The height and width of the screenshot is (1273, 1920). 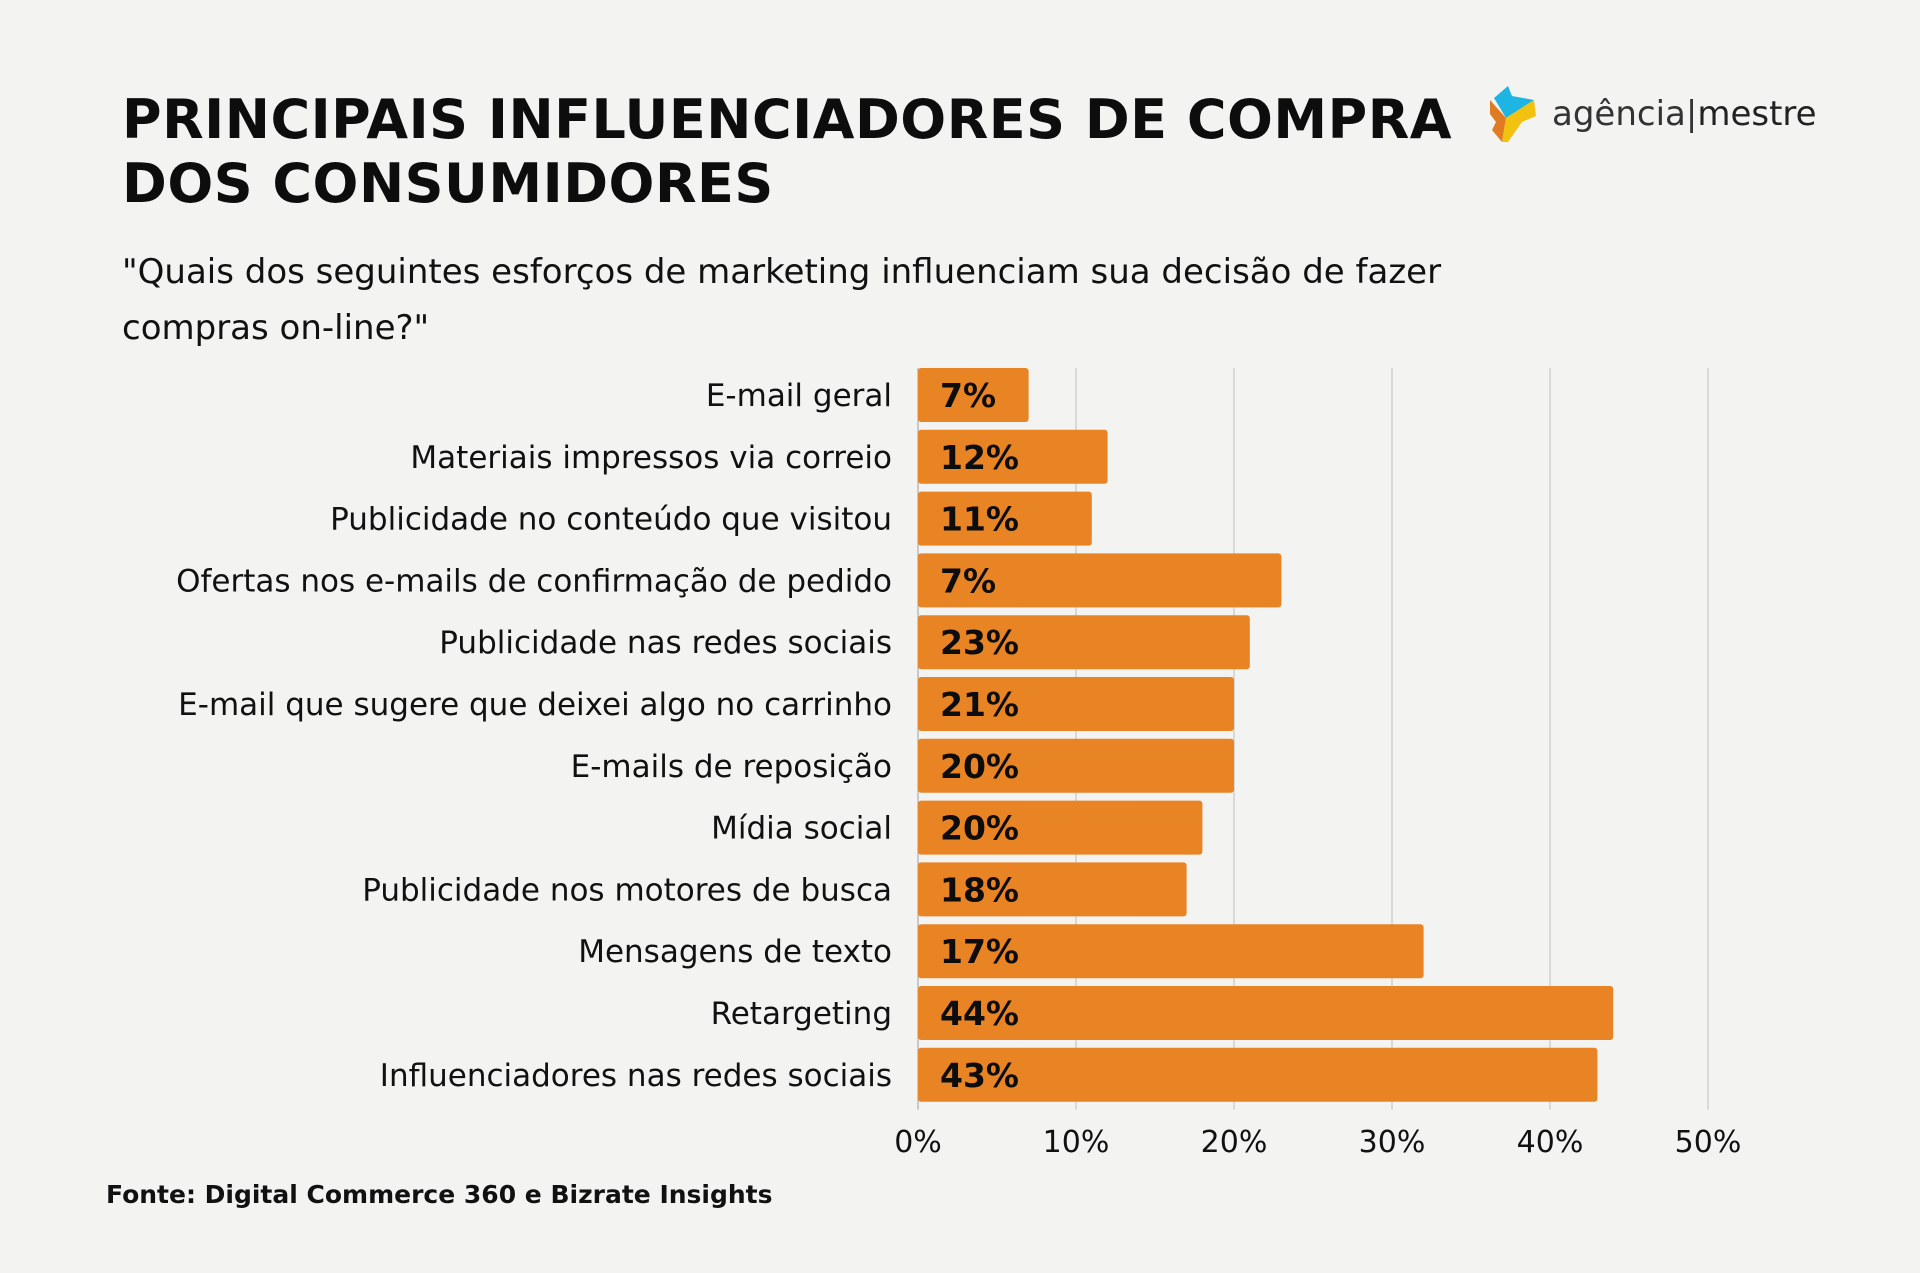 I want to click on logo-text-agencia: agência, so click(x=1619, y=114).